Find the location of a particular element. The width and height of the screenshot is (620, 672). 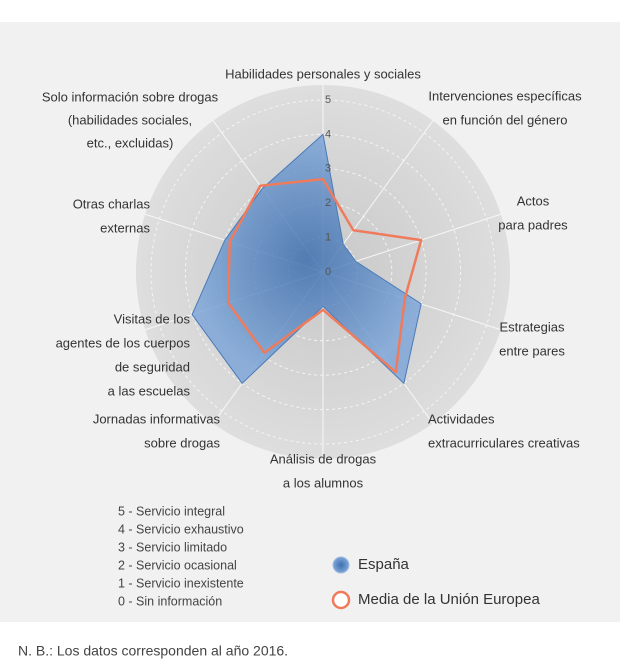

axis-label: Visitas de los is located at coordinates (152, 318).